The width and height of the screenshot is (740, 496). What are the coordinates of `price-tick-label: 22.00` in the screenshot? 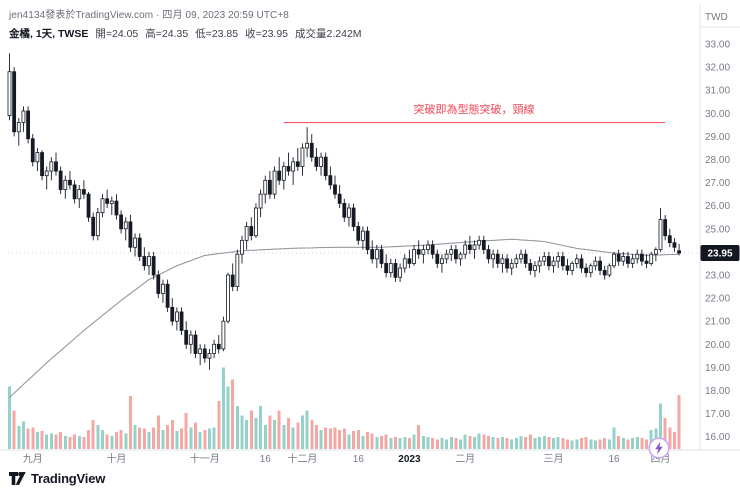 It's located at (717, 299).